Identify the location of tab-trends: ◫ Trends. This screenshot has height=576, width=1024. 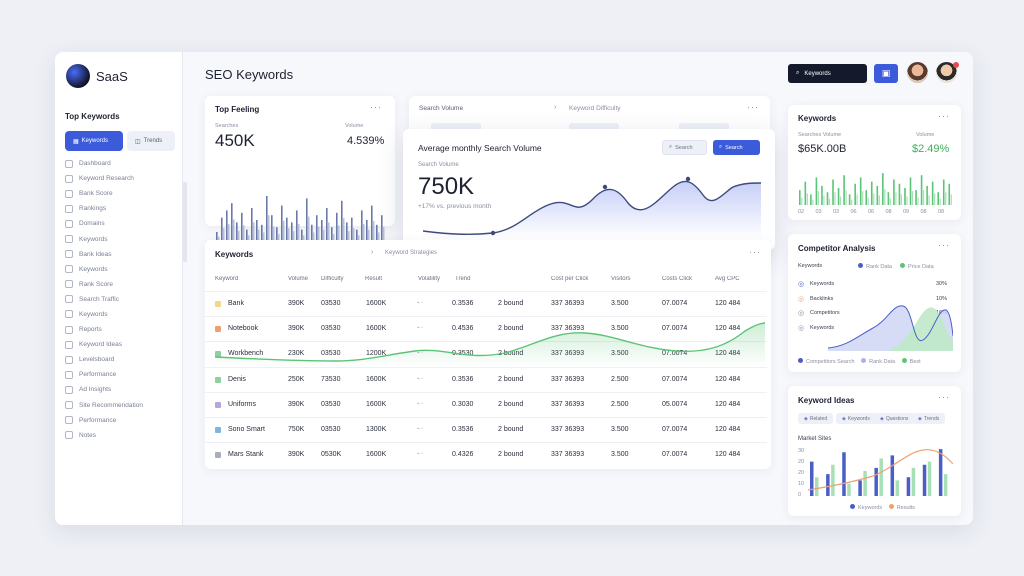
(151, 141).